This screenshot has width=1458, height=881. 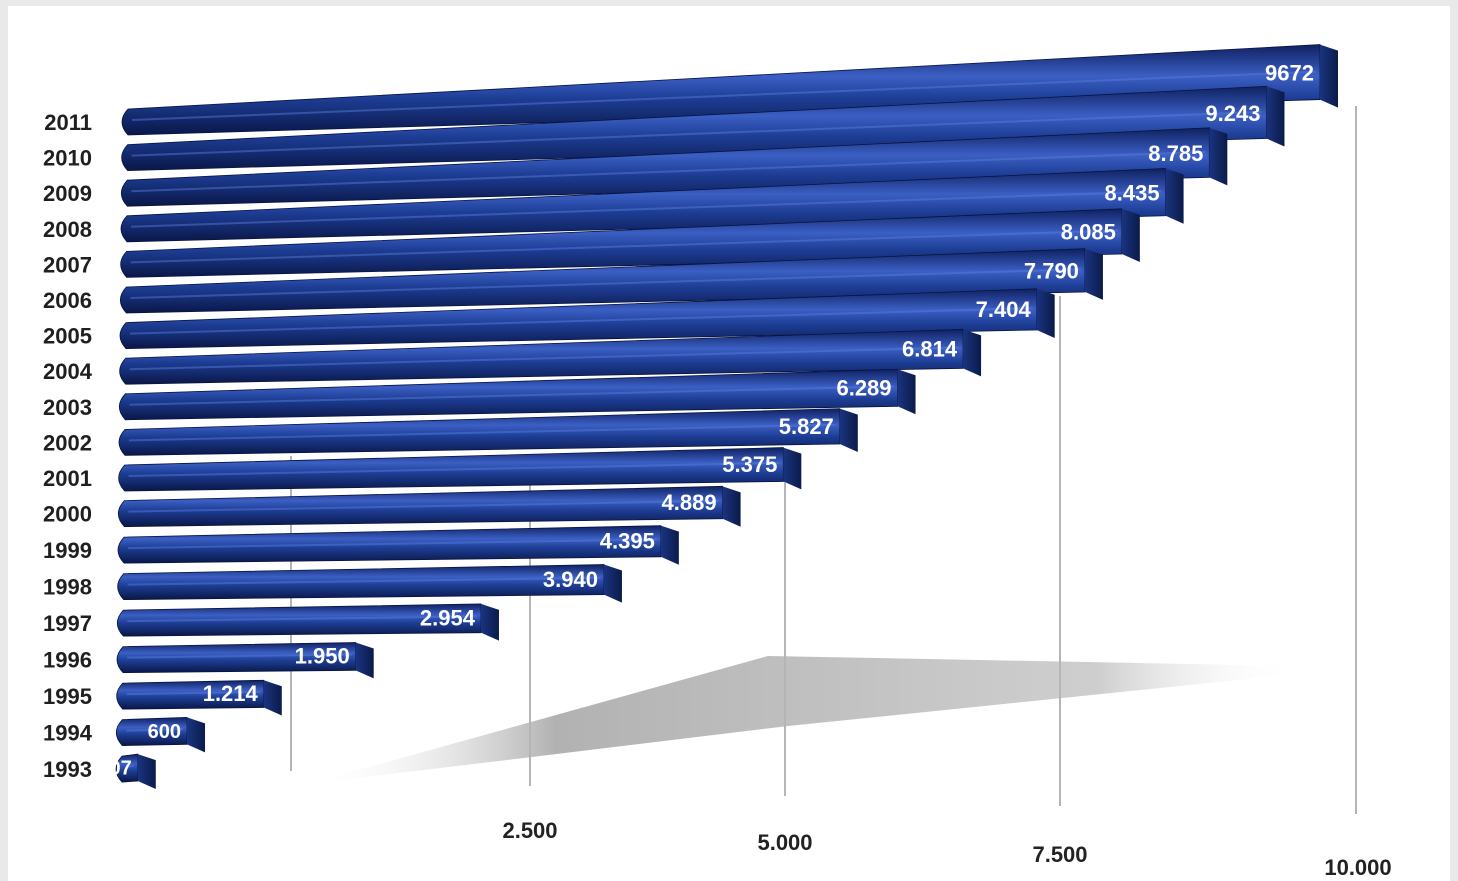 I want to click on bar-body-2004, so click(x=541, y=356).